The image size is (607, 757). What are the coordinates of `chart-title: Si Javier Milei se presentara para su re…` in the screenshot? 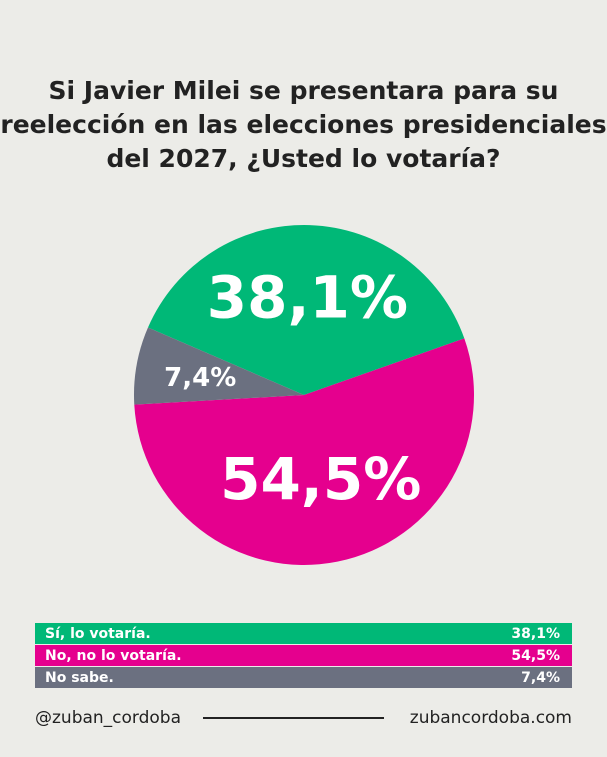 It's located at (303, 124).